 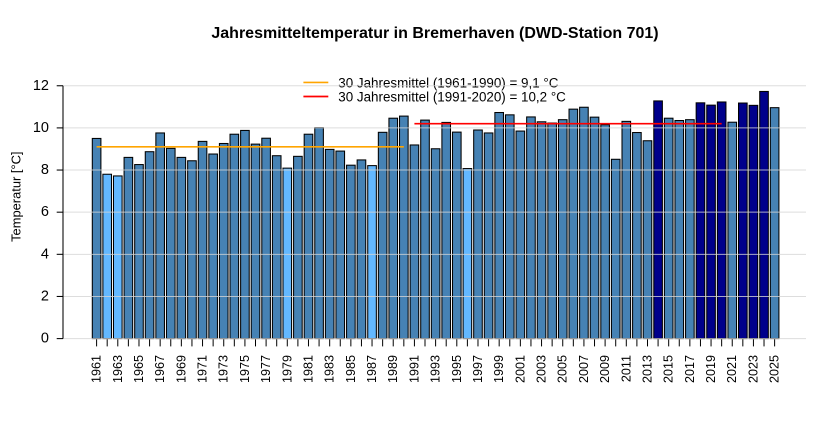 What do you see at coordinates (139, 369) in the screenshot?
I see `svg-text: 1965` at bounding box center [139, 369].